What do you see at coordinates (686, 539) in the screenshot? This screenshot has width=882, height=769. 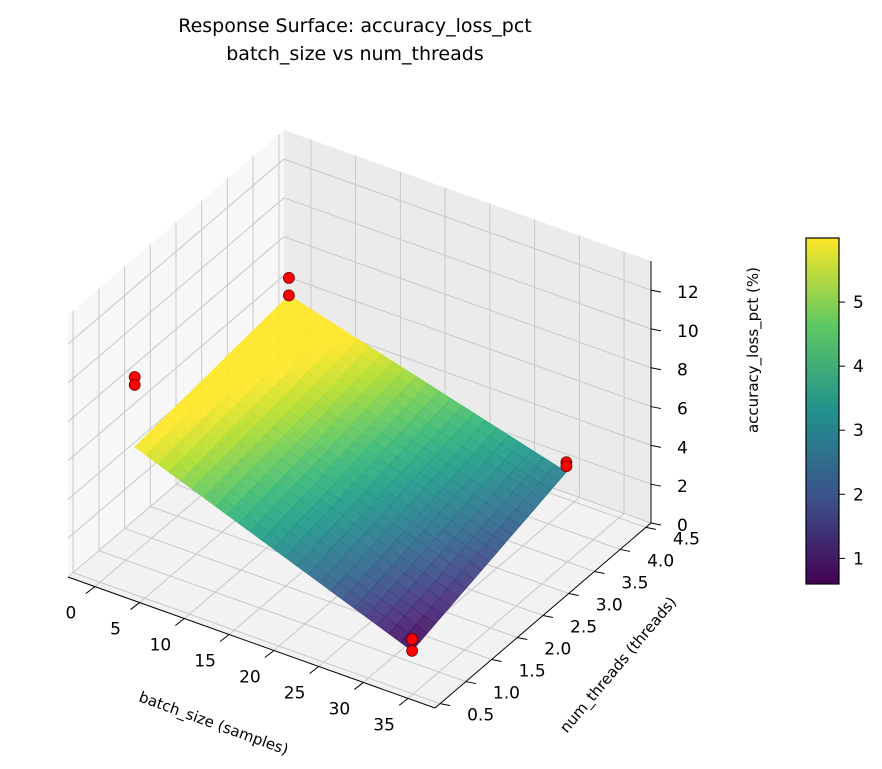 I see `y-tick-label: 4.5` at bounding box center [686, 539].